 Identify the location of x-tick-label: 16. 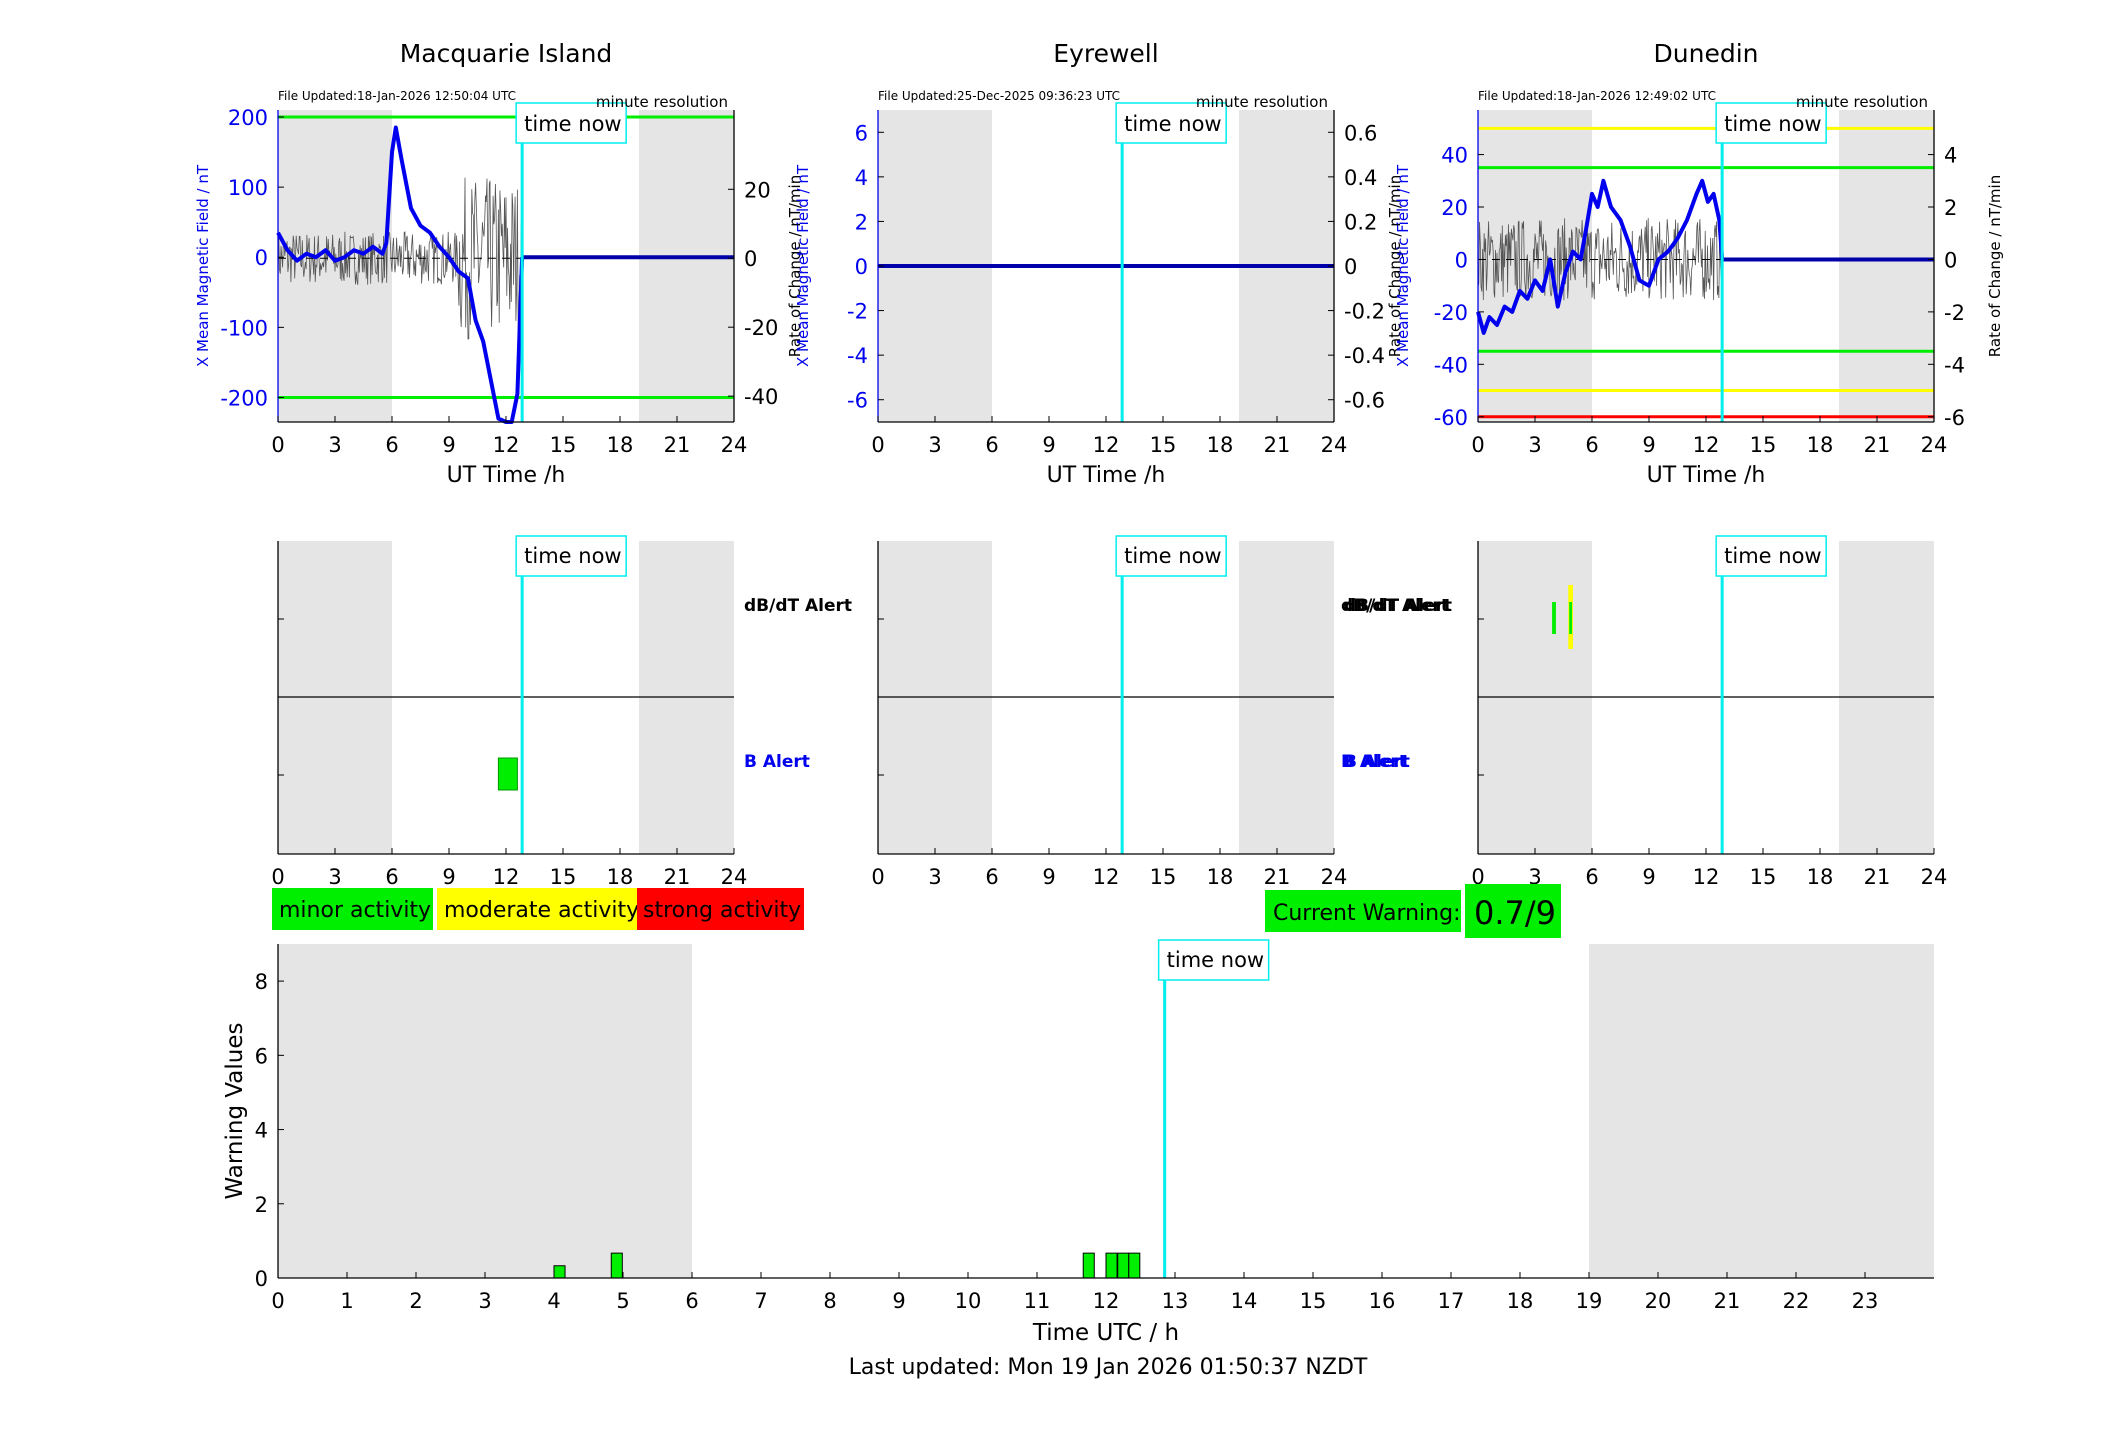
(1382, 1301).